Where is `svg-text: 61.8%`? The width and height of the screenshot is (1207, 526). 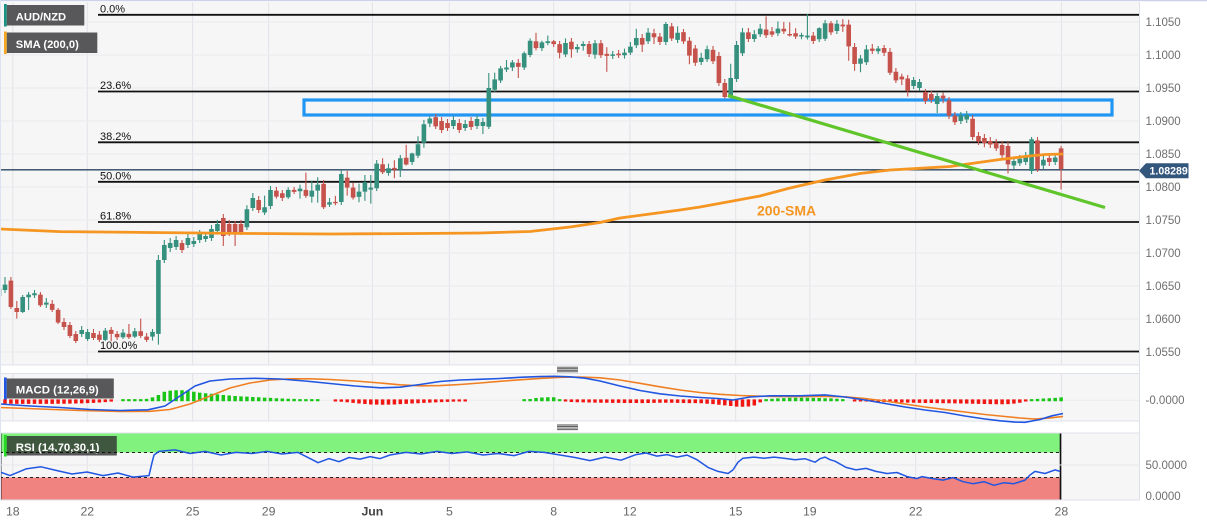 svg-text: 61.8% is located at coordinates (115, 217).